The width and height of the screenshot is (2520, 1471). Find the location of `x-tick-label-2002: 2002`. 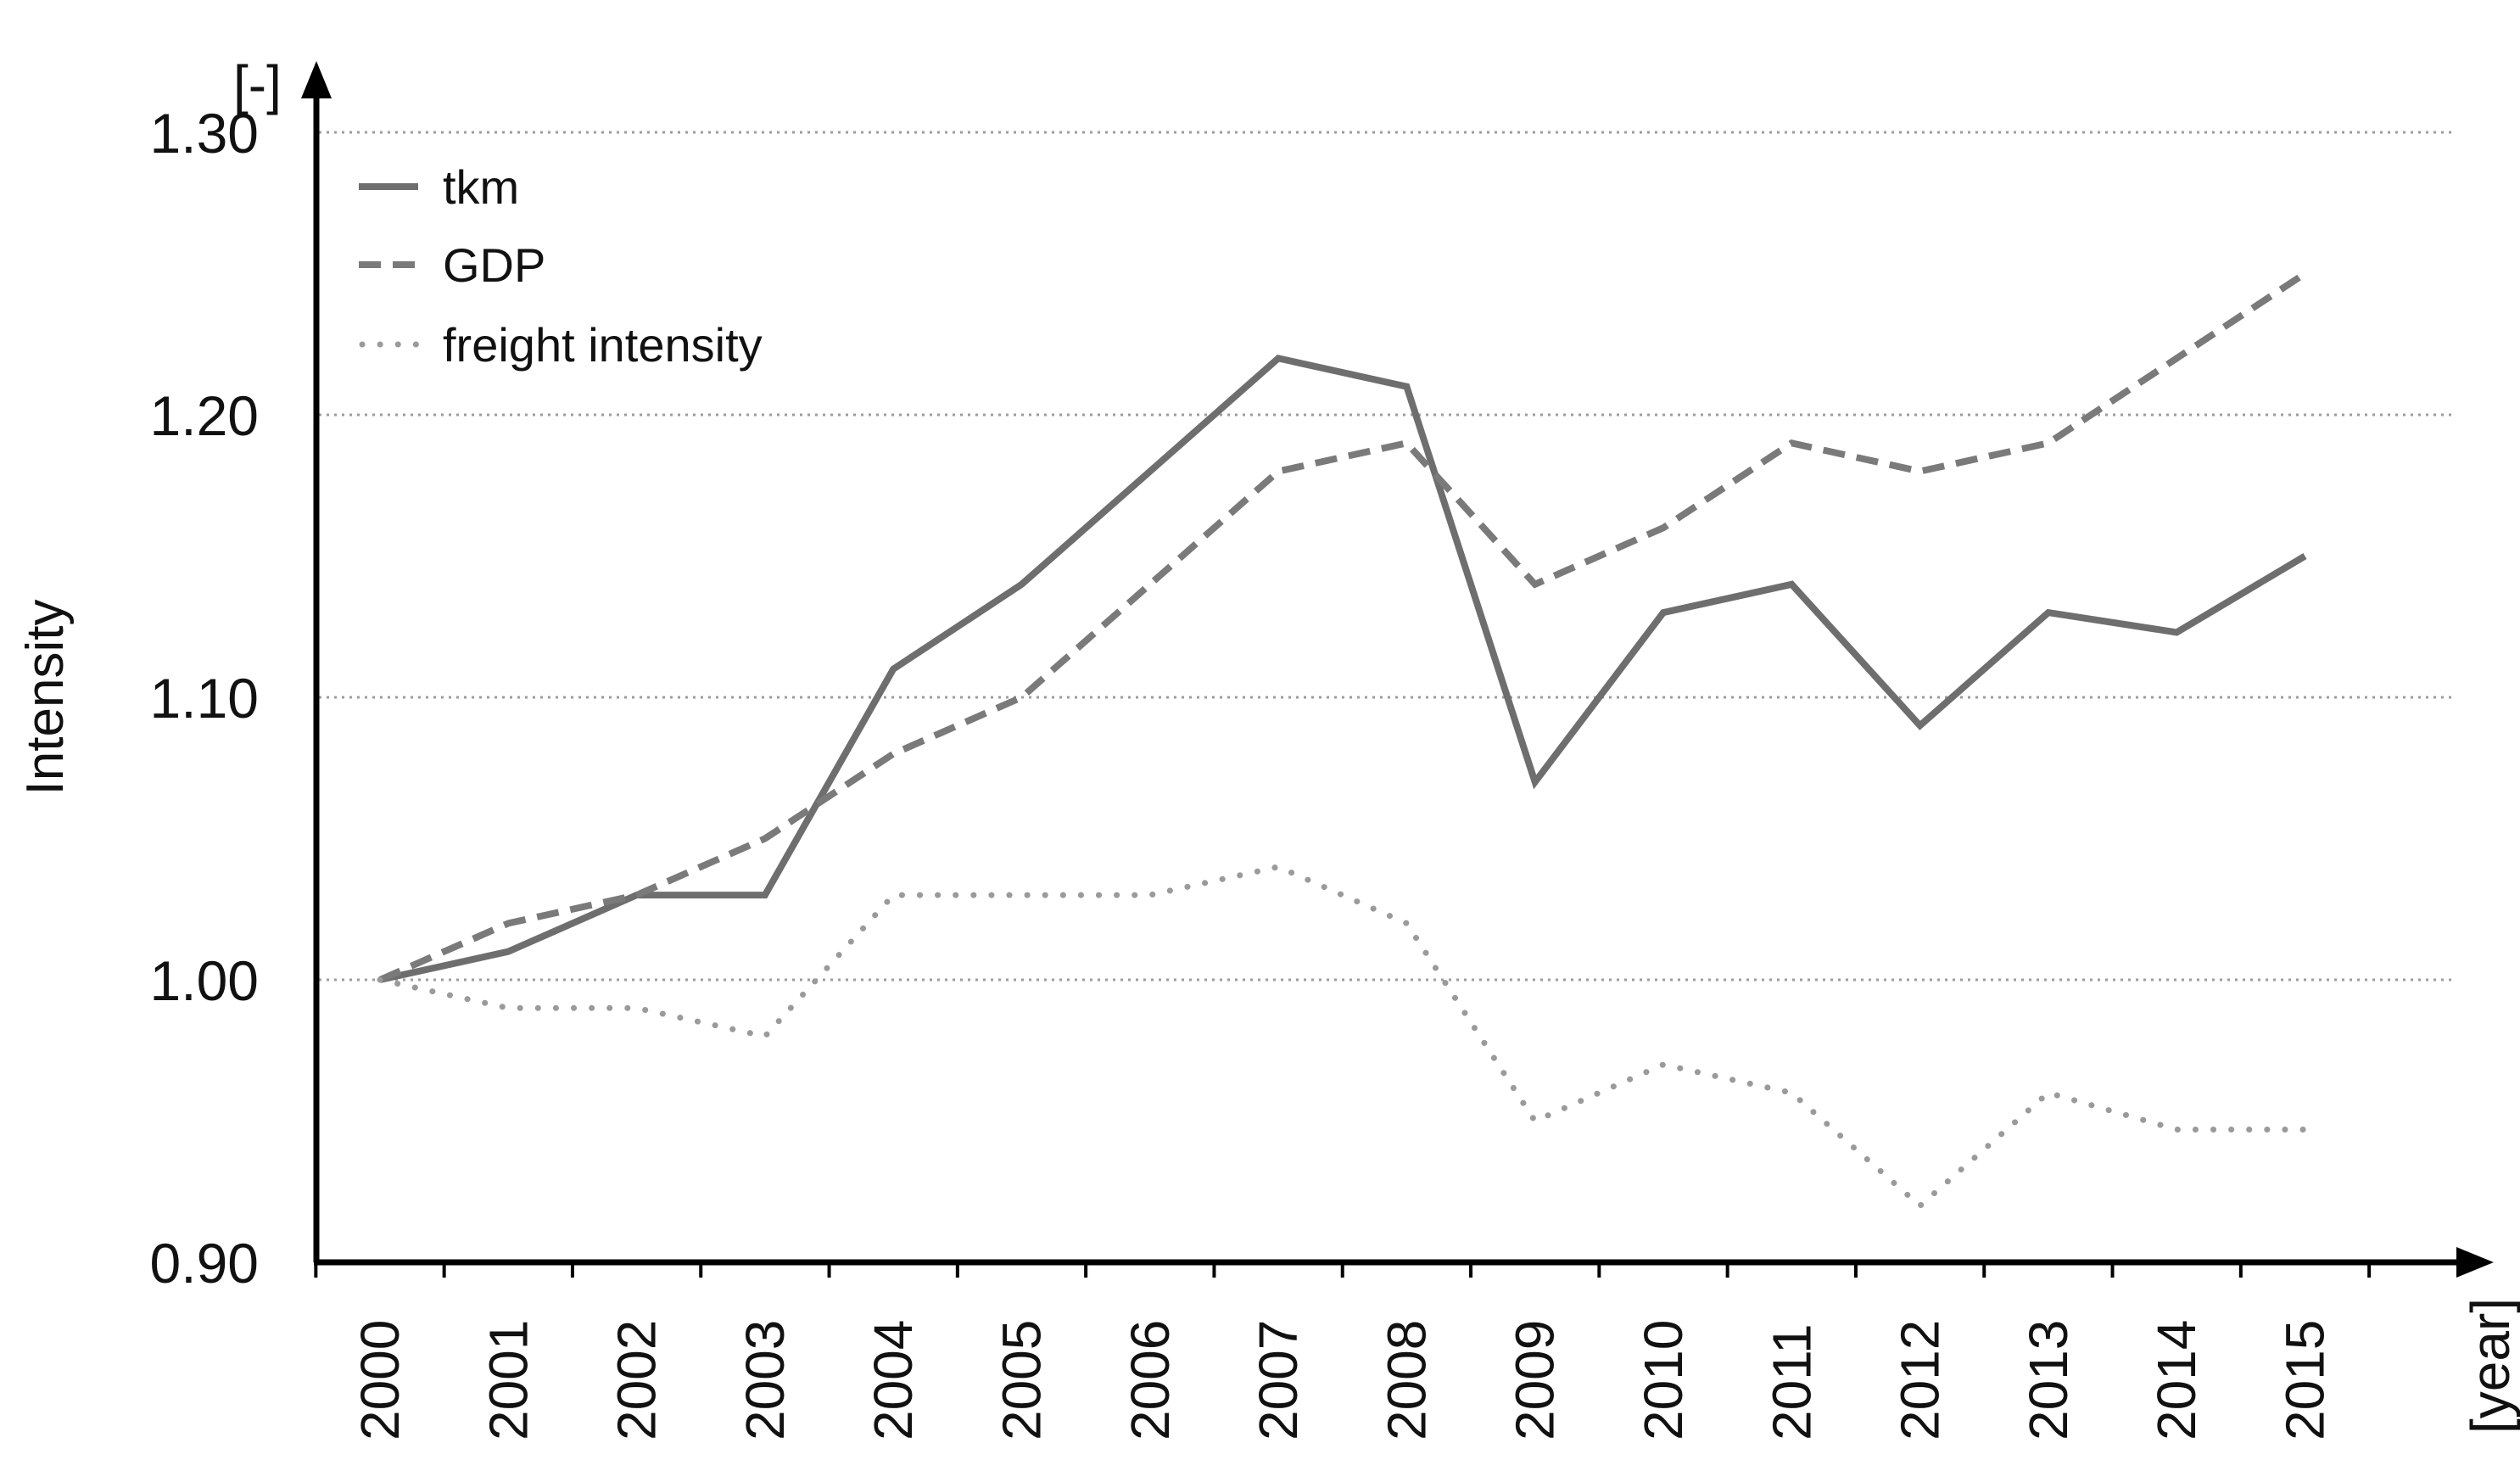

x-tick-label-2002: 2002 is located at coordinates (637, 1380).